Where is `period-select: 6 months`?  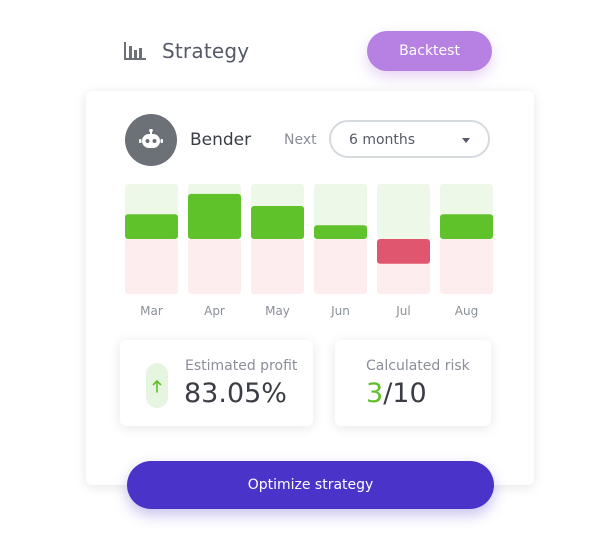
period-select: 6 months is located at coordinates (409, 139).